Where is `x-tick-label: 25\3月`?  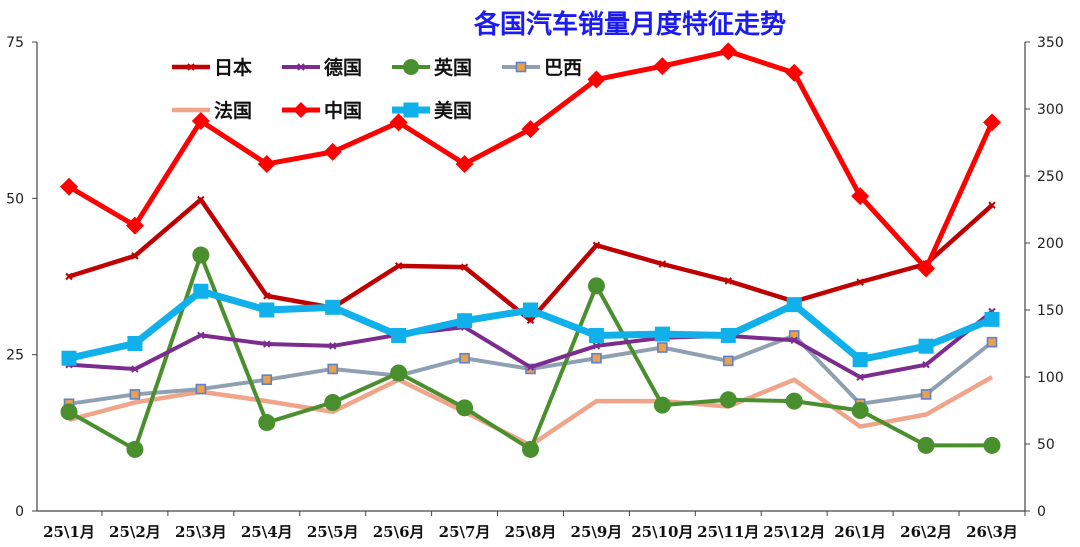 x-tick-label: 25\3月 is located at coordinates (201, 532).